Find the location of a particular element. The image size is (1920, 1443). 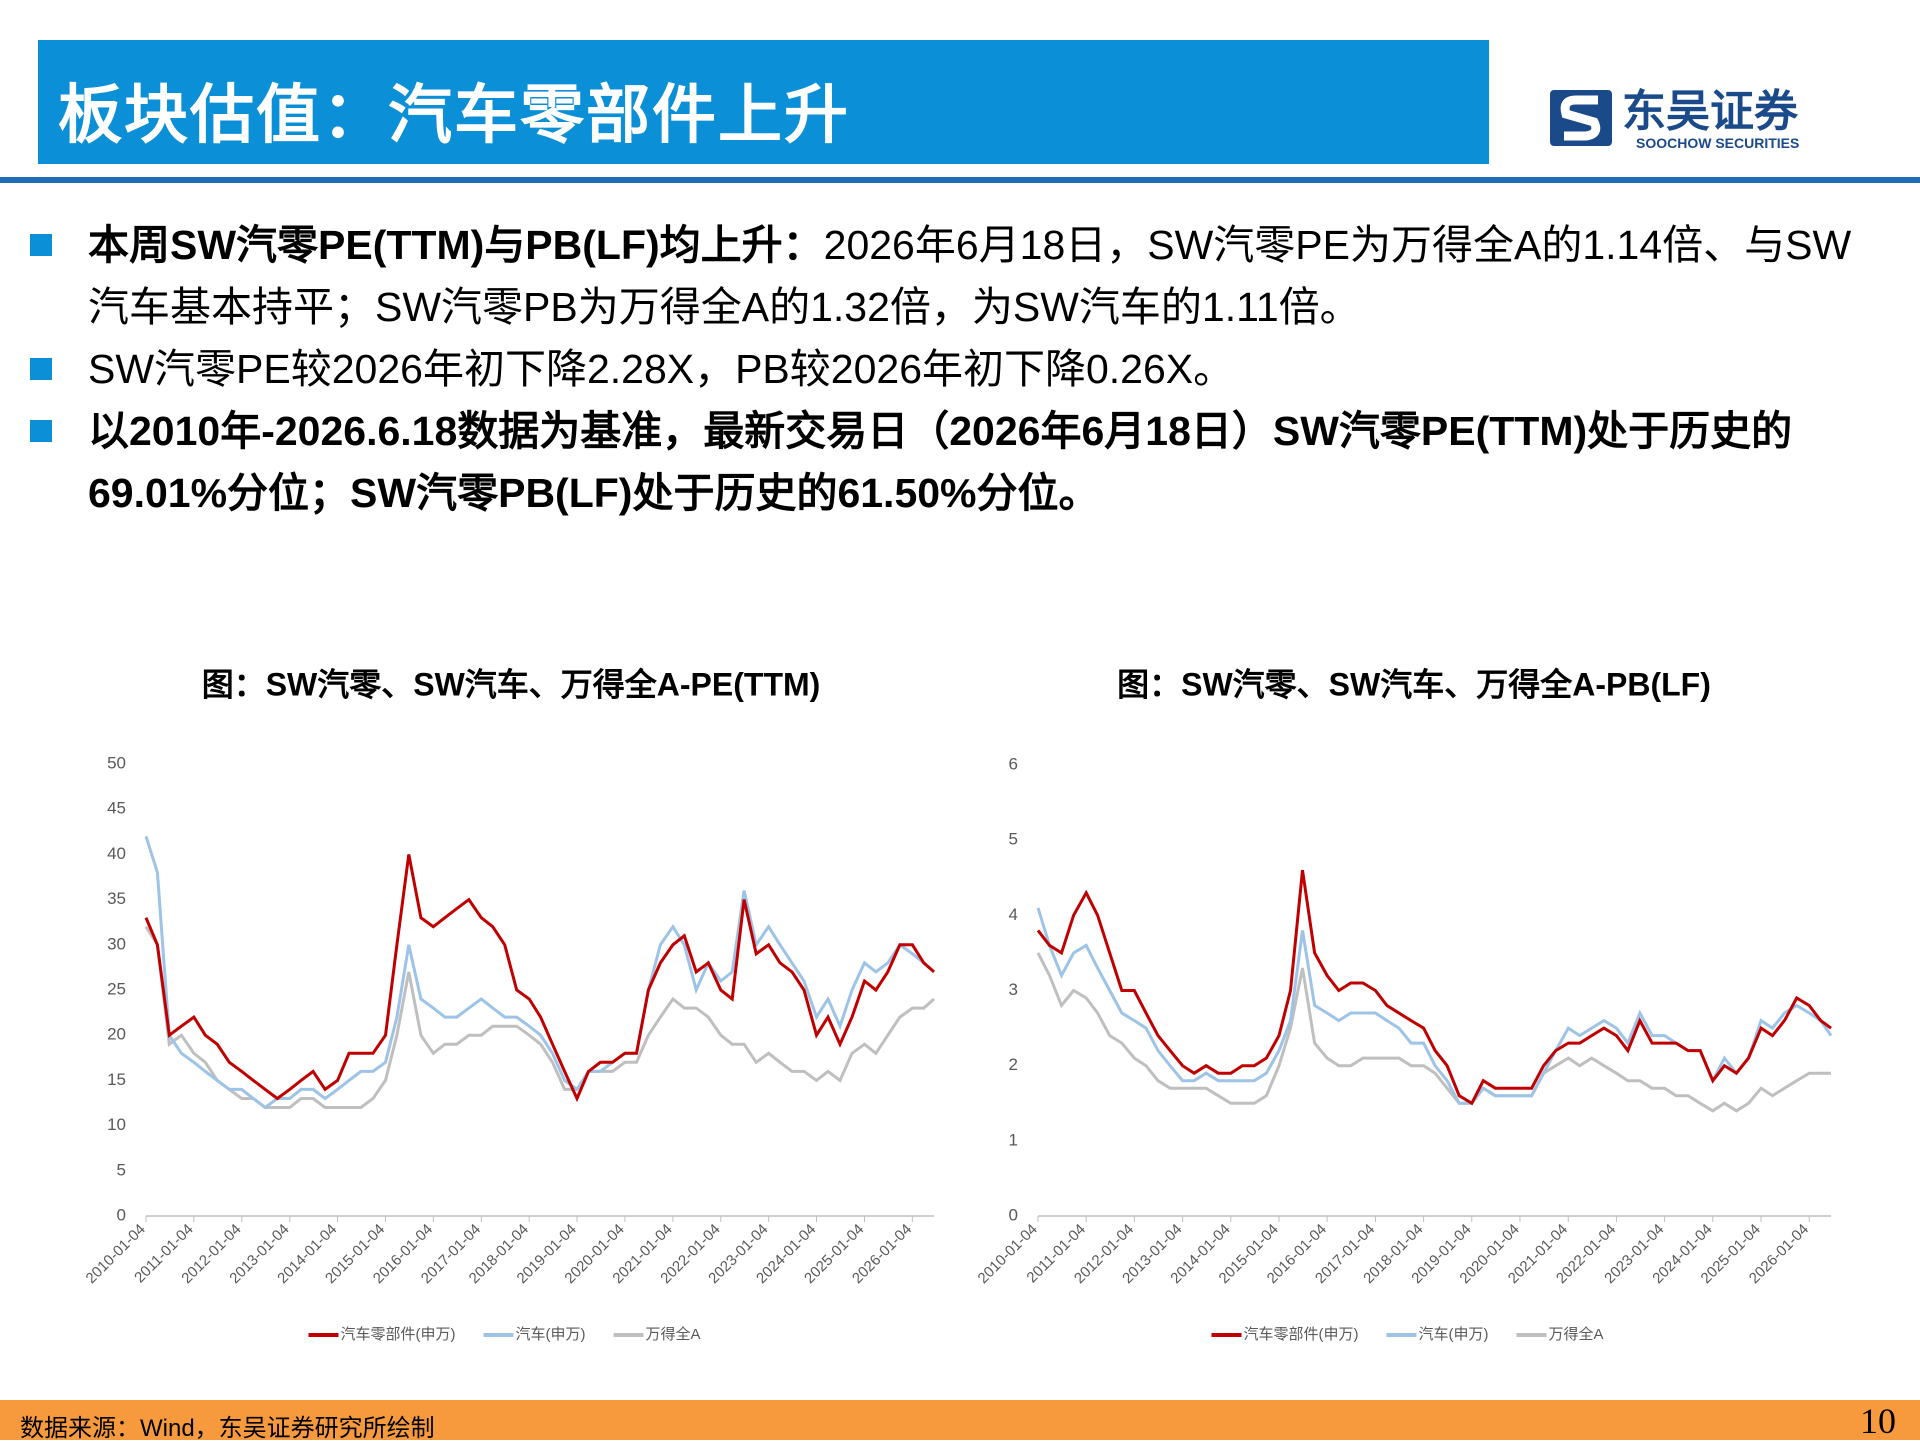

logo-name: 东吴证券 is located at coordinates (1710, 111).